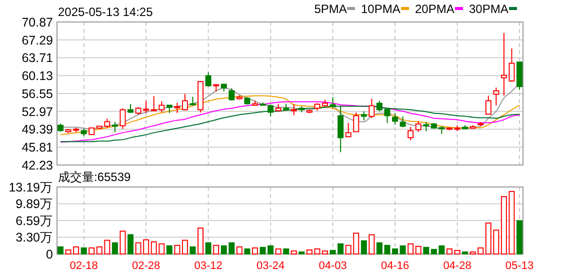  I want to click on y-tick-label: 3.30万, so click(34, 237).